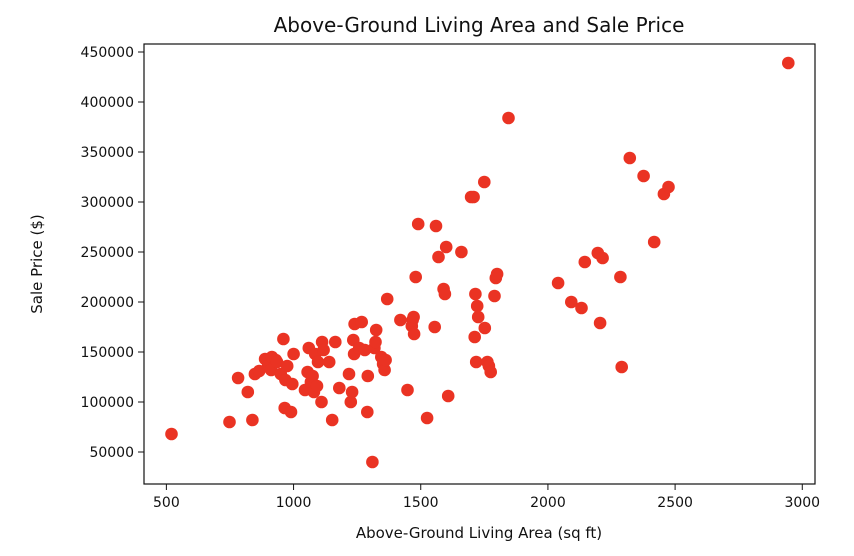 The image size is (854, 556). What do you see at coordinates (111, 453) in the screenshot?
I see `y-tick-label: 50000` at bounding box center [111, 453].